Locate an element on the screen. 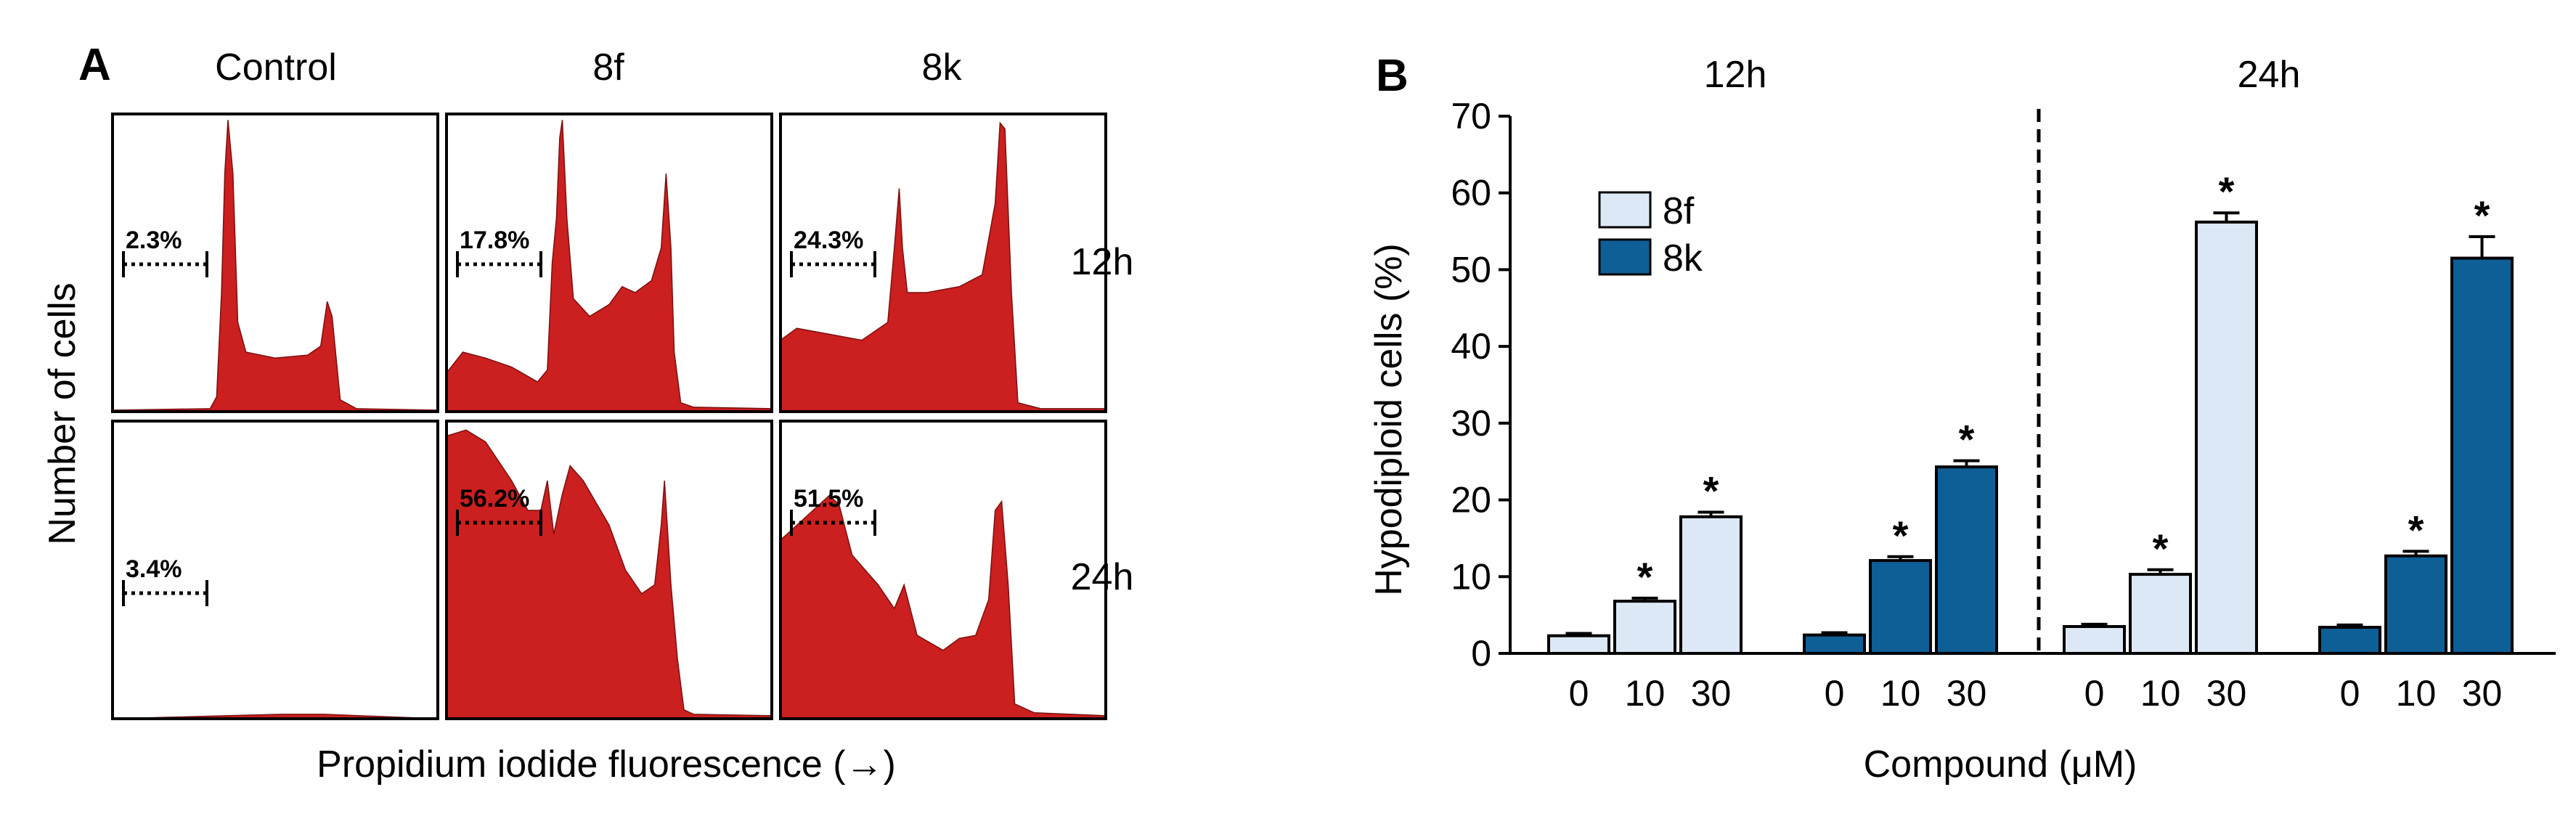 The image size is (2576, 824). histogram-panel: 17.8% is located at coordinates (609, 263).